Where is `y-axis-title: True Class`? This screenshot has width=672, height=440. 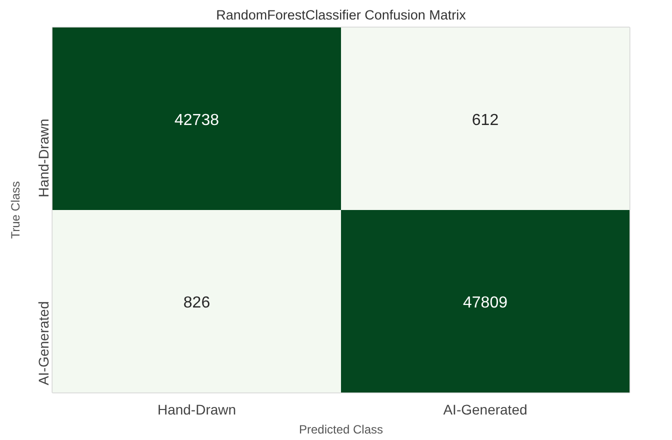 y-axis-title: True Class is located at coordinates (15, 210).